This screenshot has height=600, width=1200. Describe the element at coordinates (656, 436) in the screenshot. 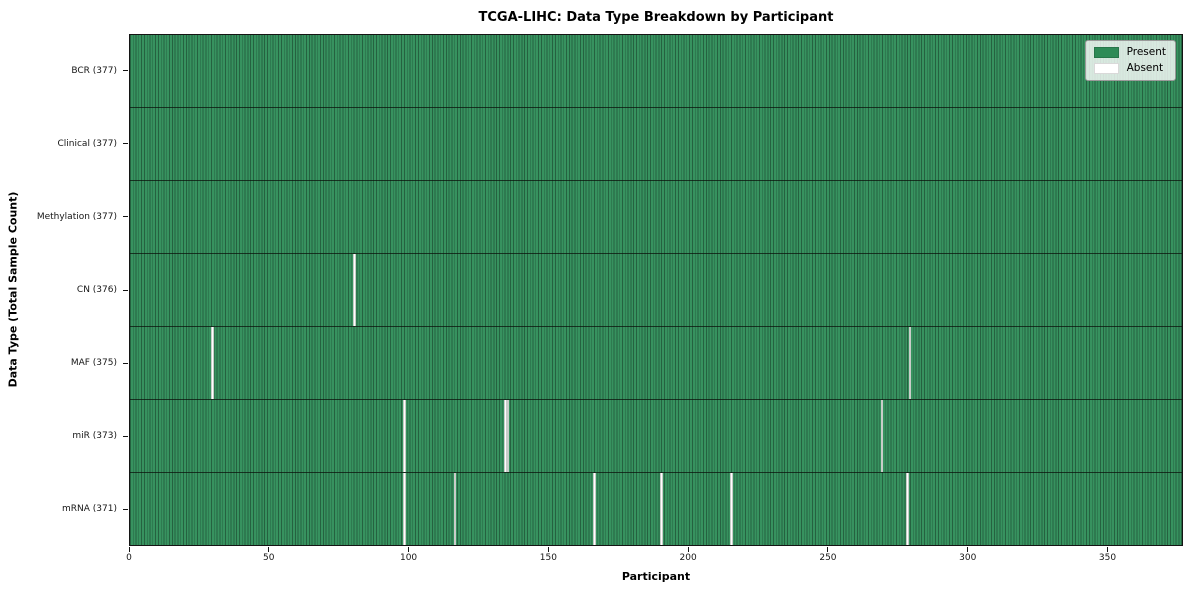

I see `heatmap-row-miR` at that location.